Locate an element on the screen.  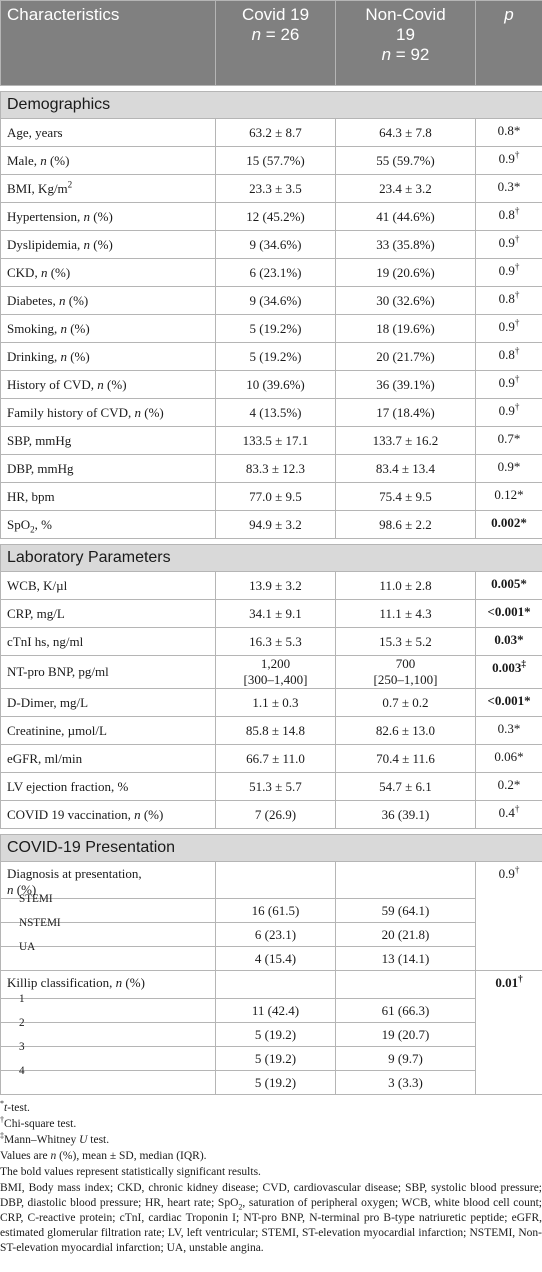
text: Characteristics is located at coordinates (63, 14).